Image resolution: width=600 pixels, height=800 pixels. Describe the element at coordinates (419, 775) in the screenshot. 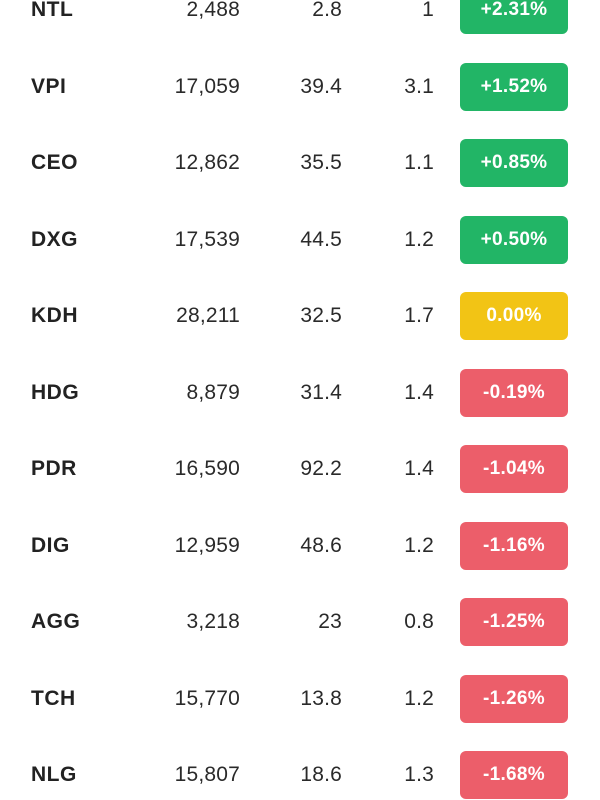

I see `stock-pb-ratio: 1.3` at that location.